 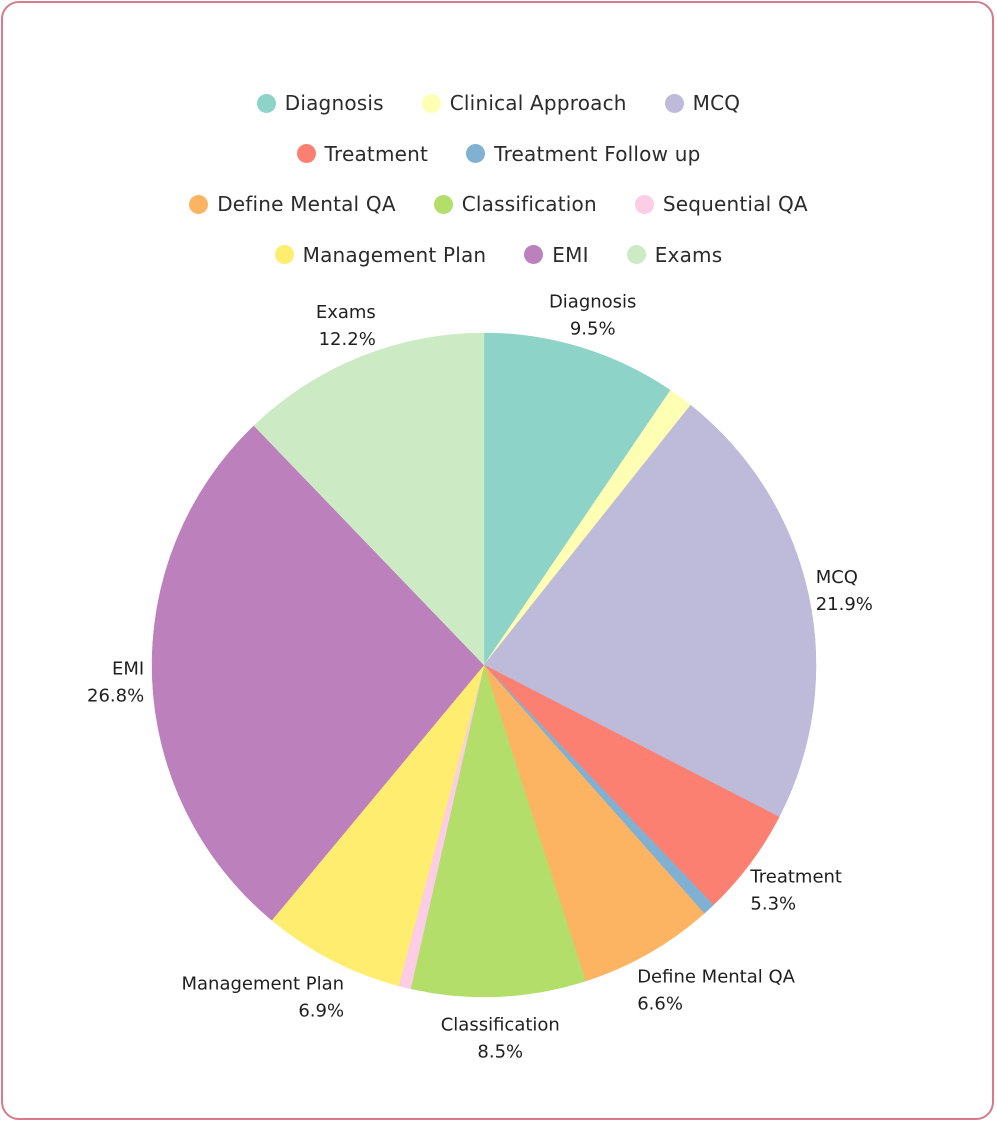 I want to click on slice-label-percent: 5.3%, so click(x=773, y=904).